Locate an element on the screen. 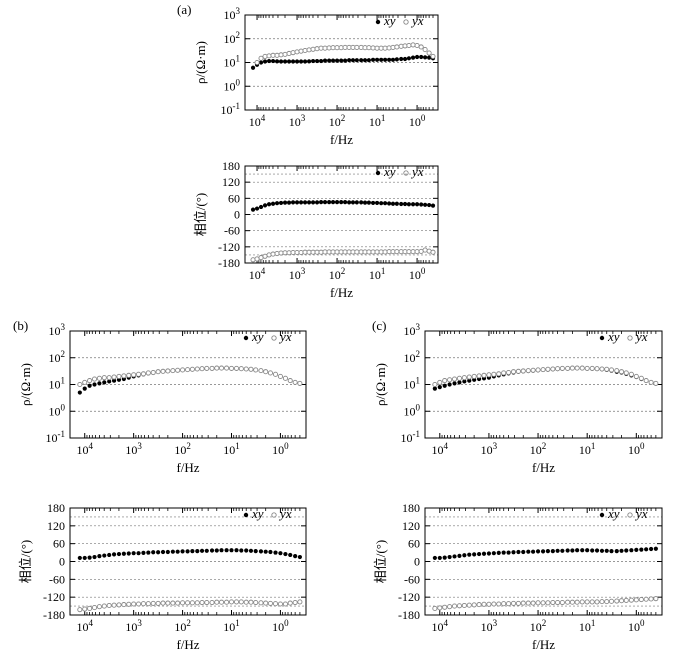 This screenshot has width=700, height=664. y-axis-label: ρ/(Ω·m) is located at coordinates (380, 384).